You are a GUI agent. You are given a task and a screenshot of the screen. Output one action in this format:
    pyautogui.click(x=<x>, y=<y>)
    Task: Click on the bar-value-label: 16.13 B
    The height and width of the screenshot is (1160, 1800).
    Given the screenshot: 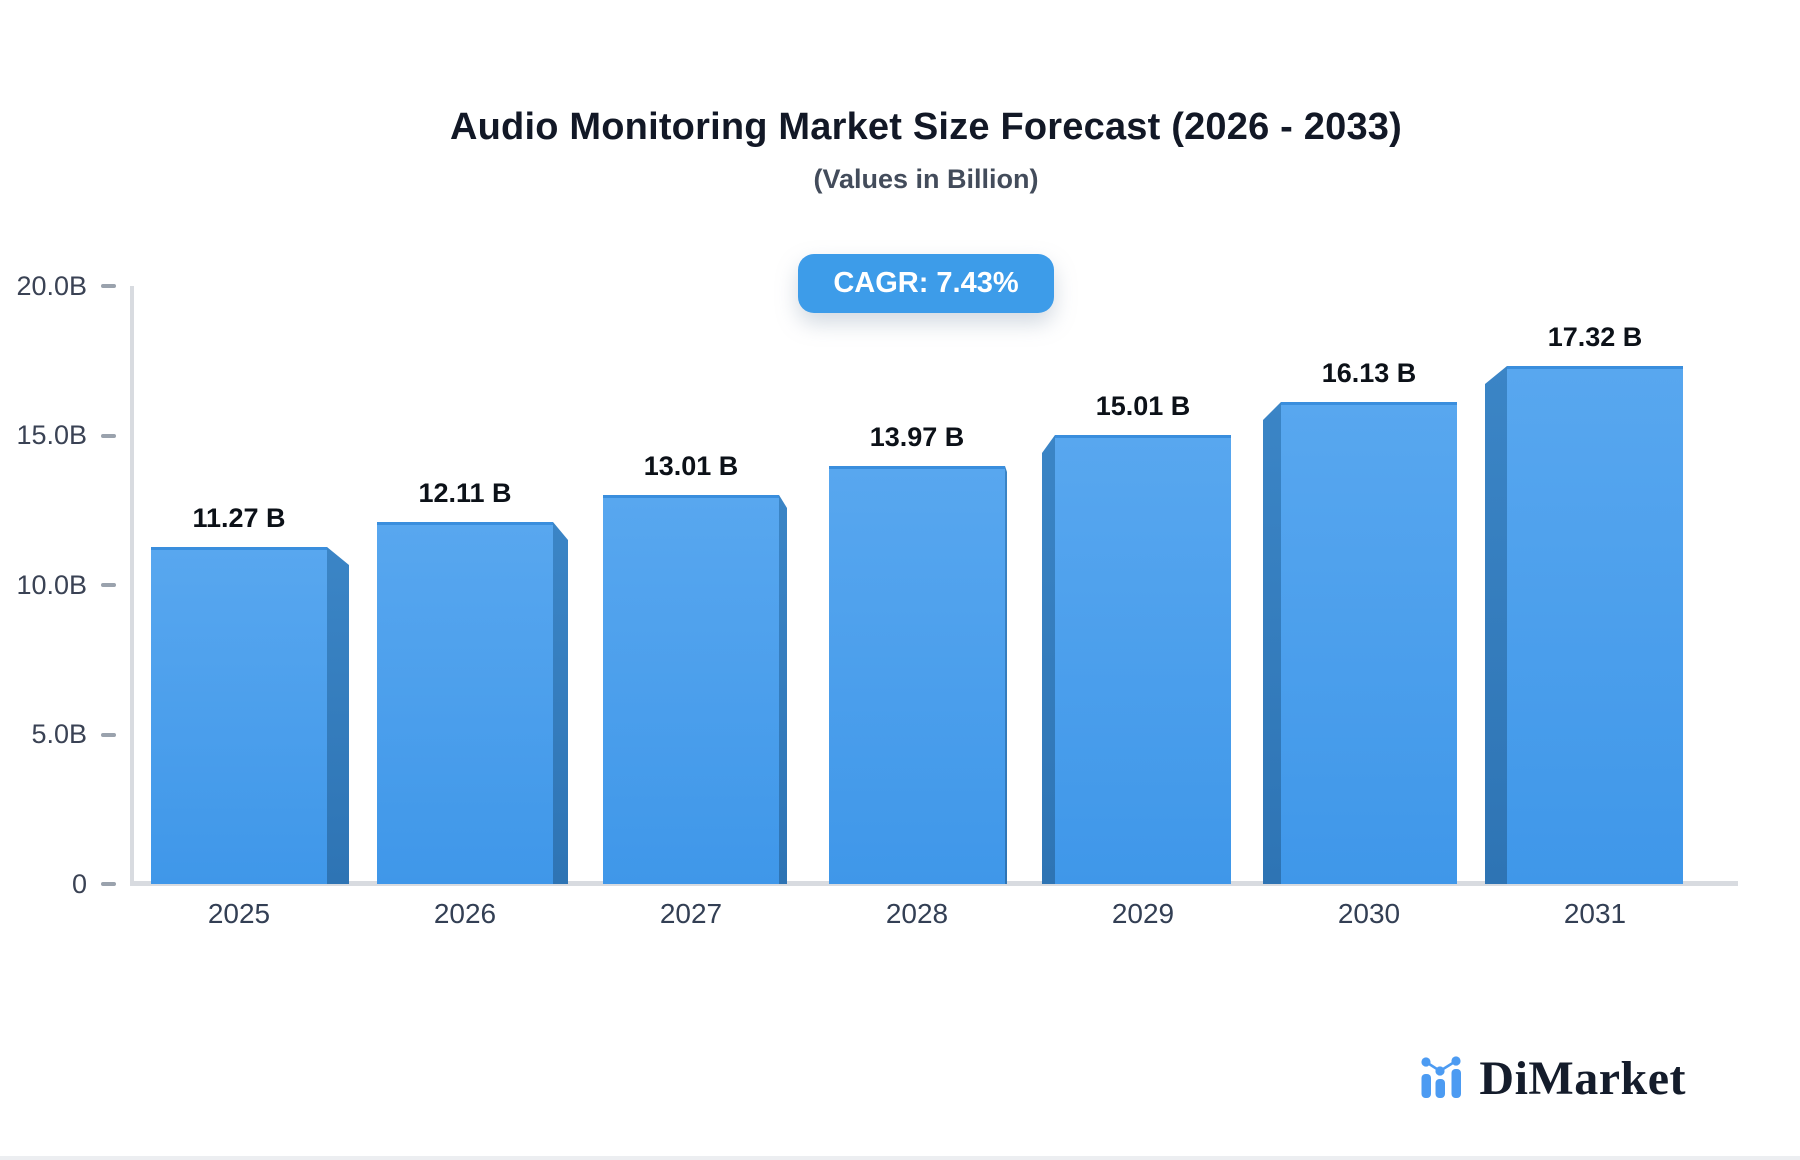 What is the action you would take?
    pyautogui.click(x=1369, y=373)
    